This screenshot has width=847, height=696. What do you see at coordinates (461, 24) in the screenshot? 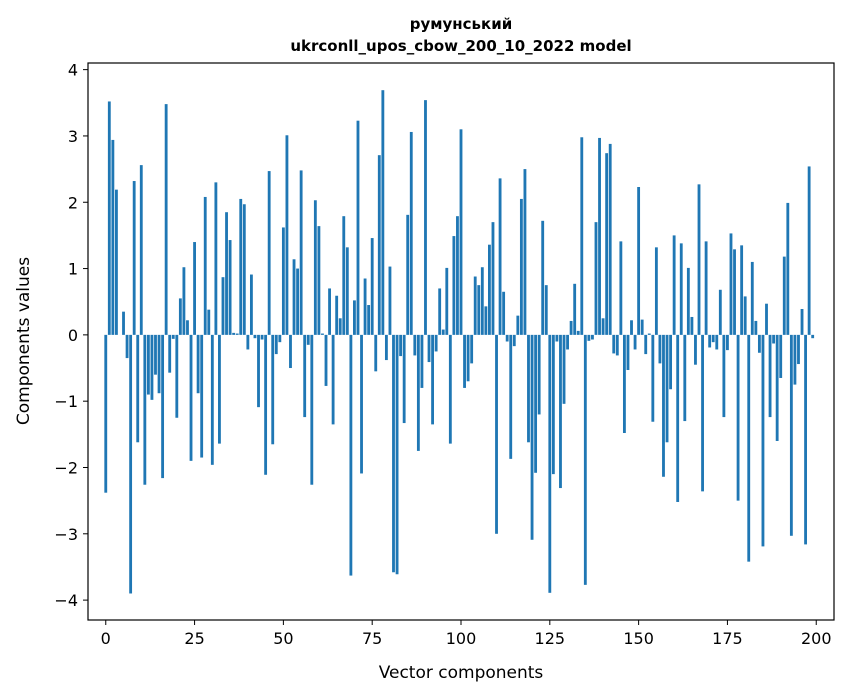
I see `chart-title: румунський` at bounding box center [461, 24].